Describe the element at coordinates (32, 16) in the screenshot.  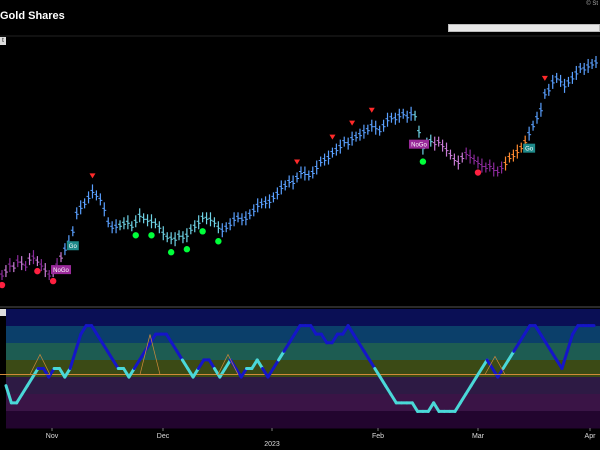
I see `chart-title: Gold Shares` at that location.